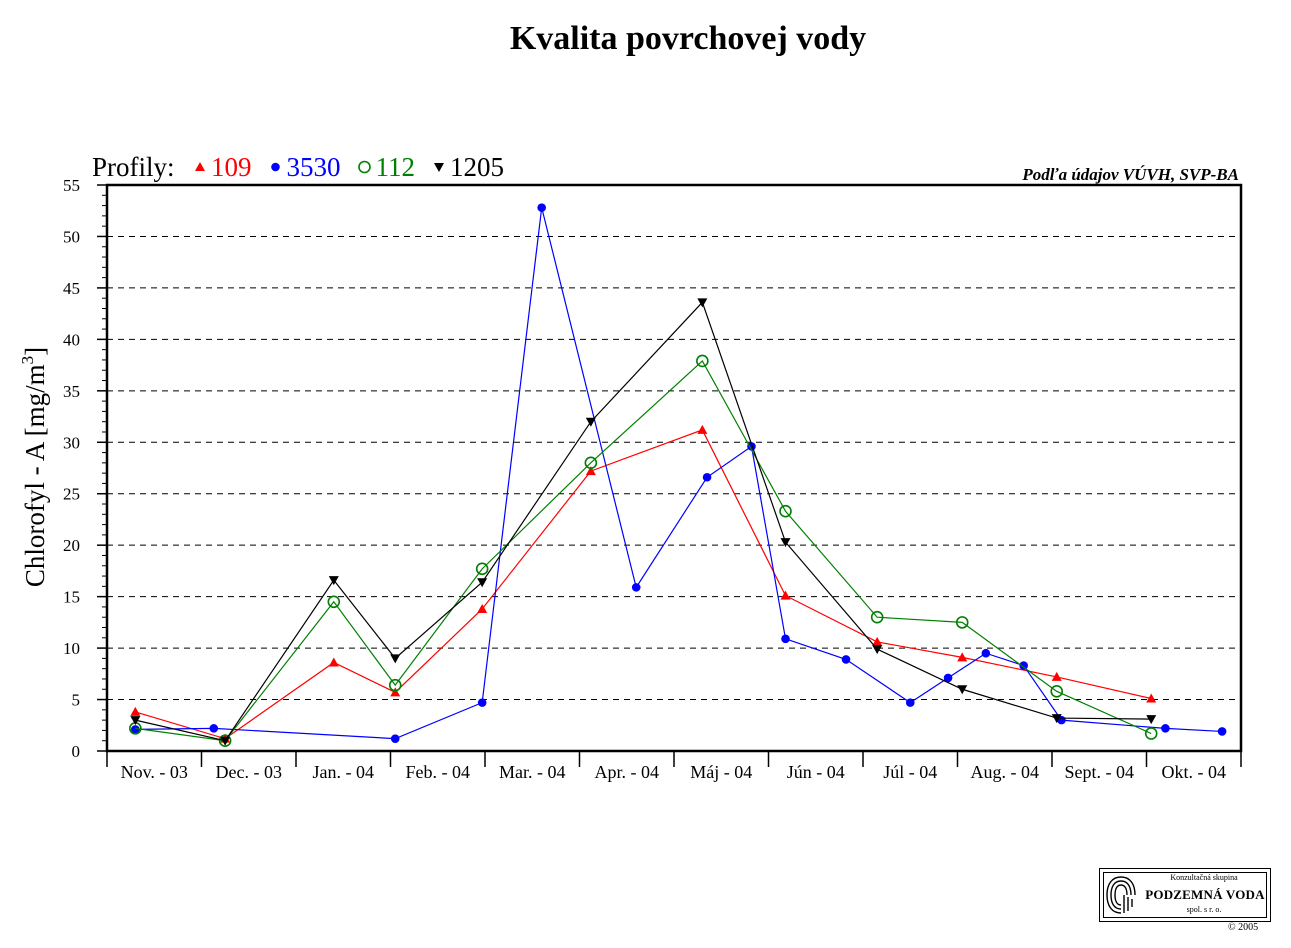 The width and height of the screenshot is (1291, 948). I want to click on logo-inner-frame, so click(1185, 895).